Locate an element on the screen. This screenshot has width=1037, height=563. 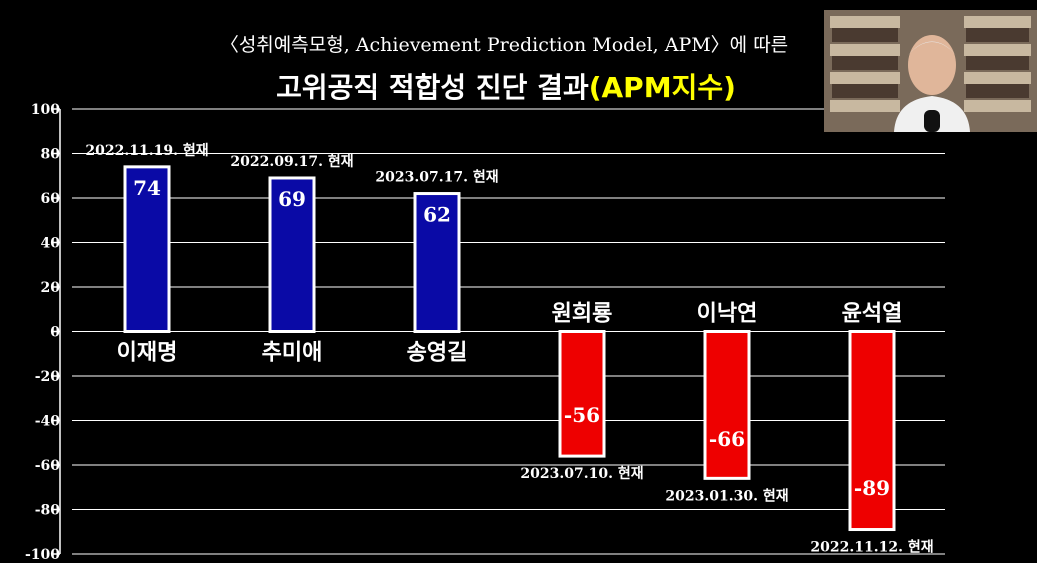
bar-value-label: -56 is located at coordinates (582, 415).